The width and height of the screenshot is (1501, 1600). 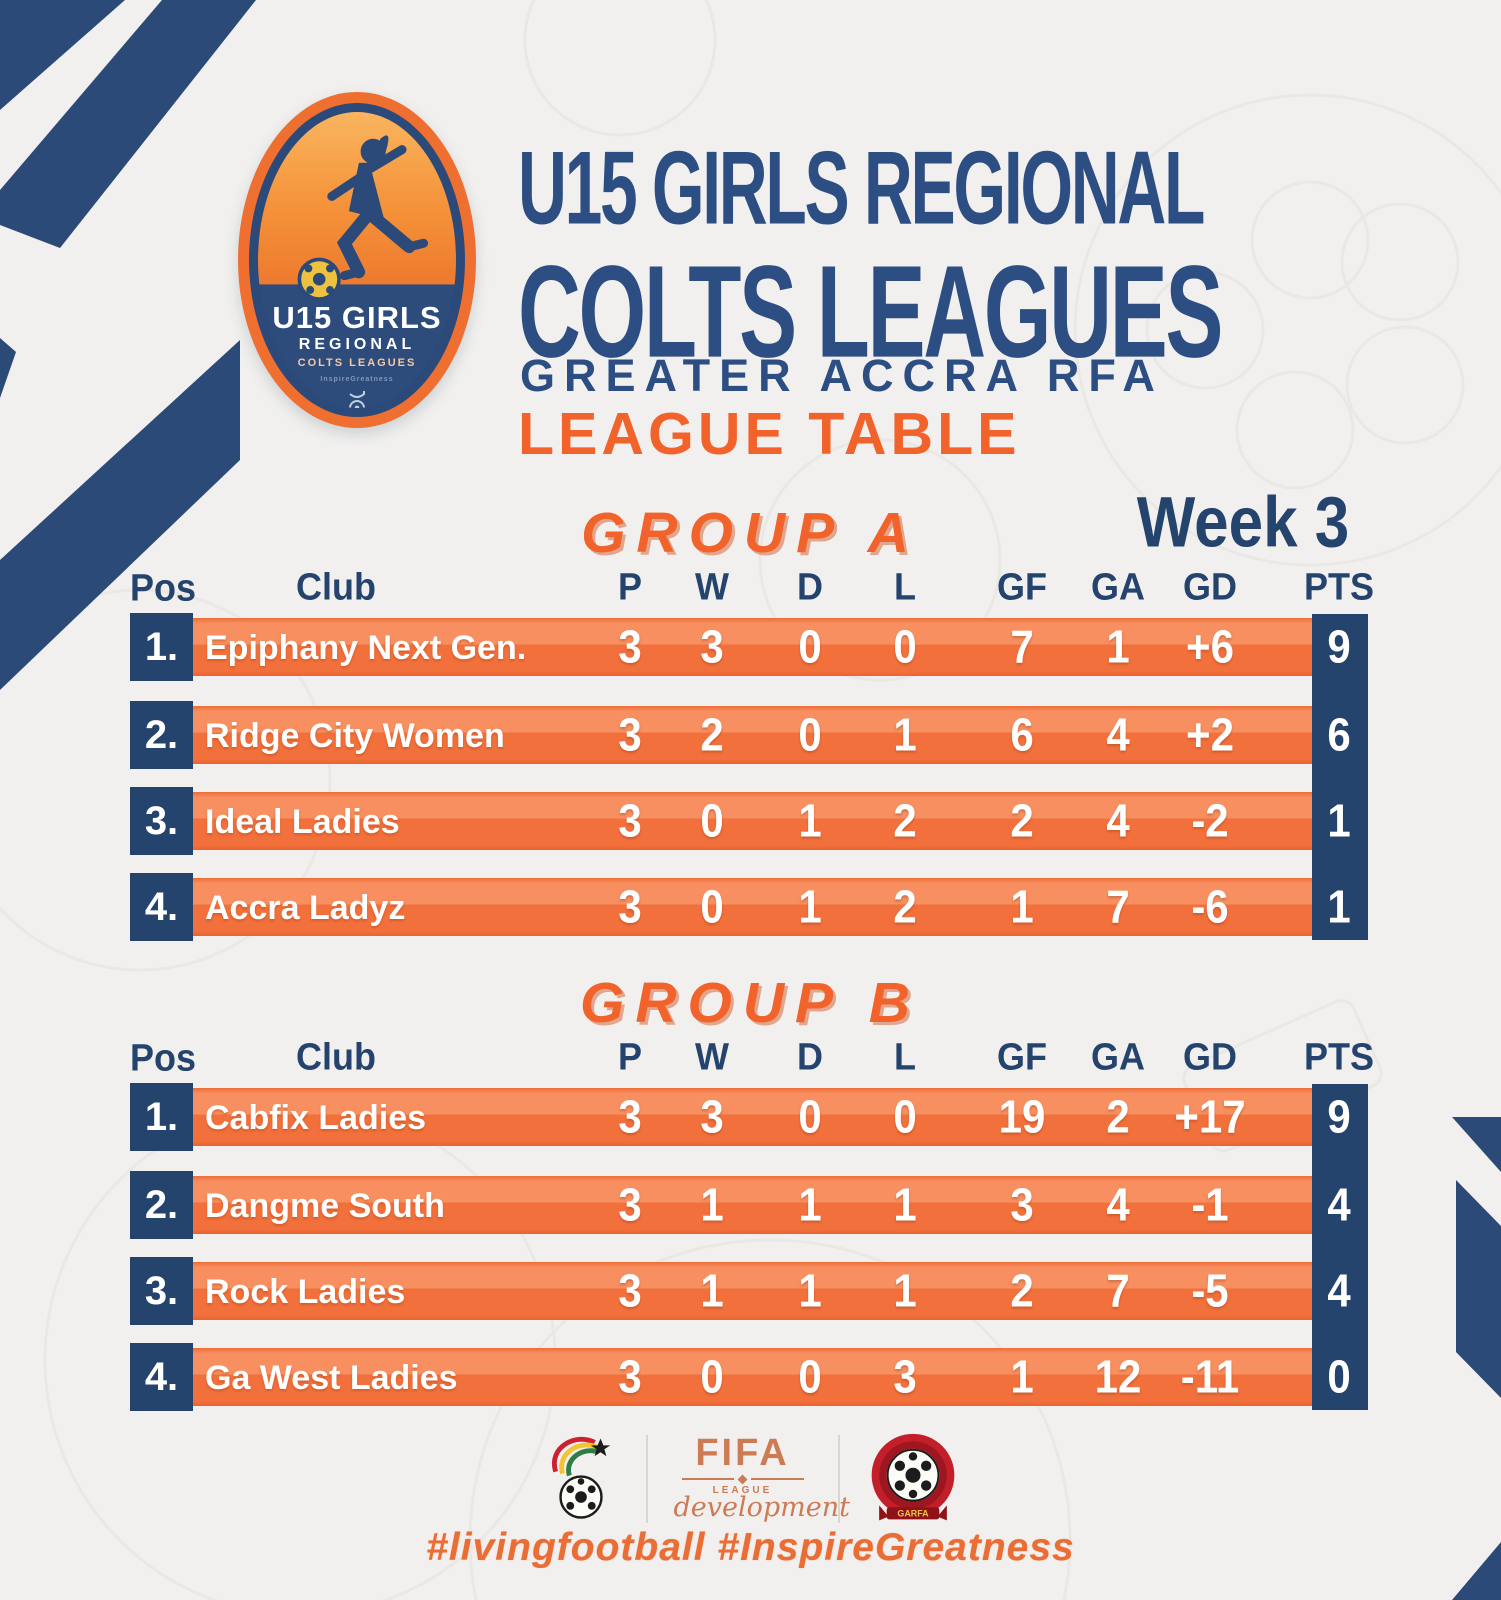 I want to click on stat-goal-diff: -6, so click(x=1210, y=906).